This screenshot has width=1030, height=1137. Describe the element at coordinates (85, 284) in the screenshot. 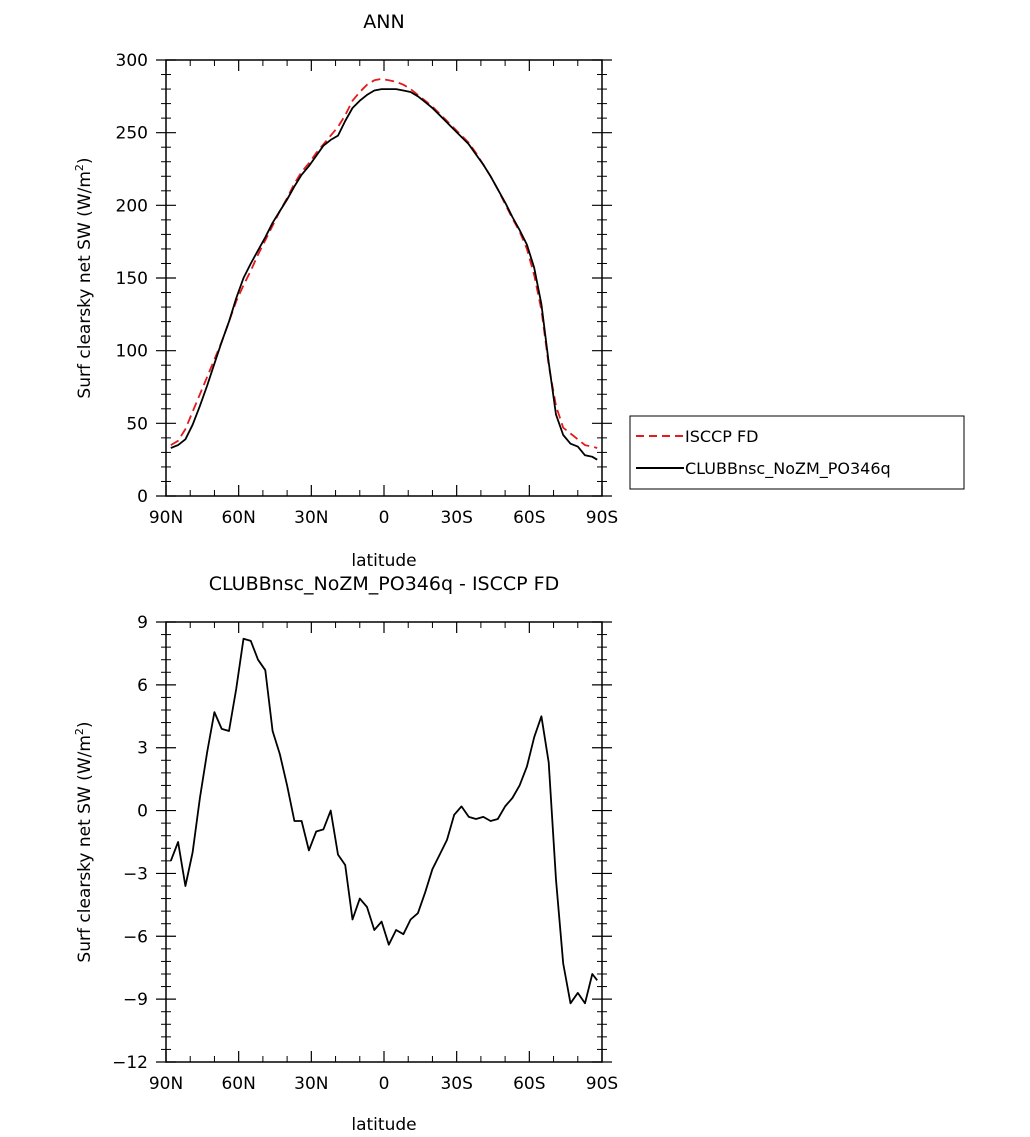

I see `top-y-axis-label-main: Surf clearsky net SW (W/m` at that location.